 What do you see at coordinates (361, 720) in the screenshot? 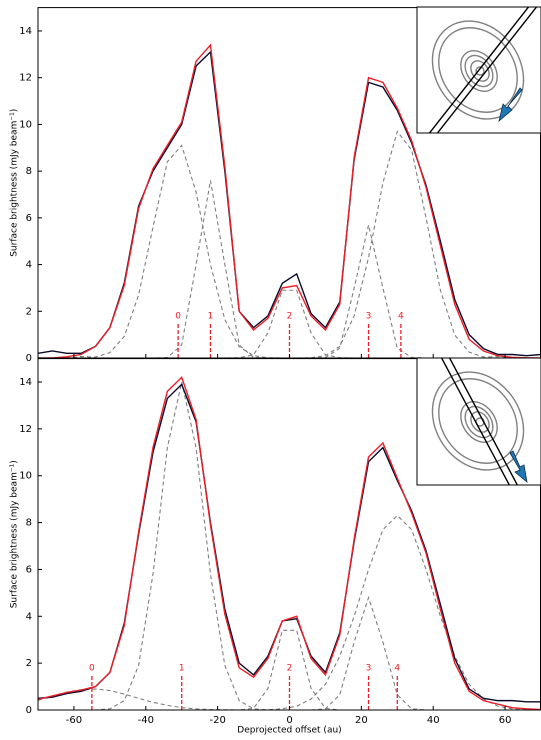
I see `x-tick-label: 20` at bounding box center [361, 720].